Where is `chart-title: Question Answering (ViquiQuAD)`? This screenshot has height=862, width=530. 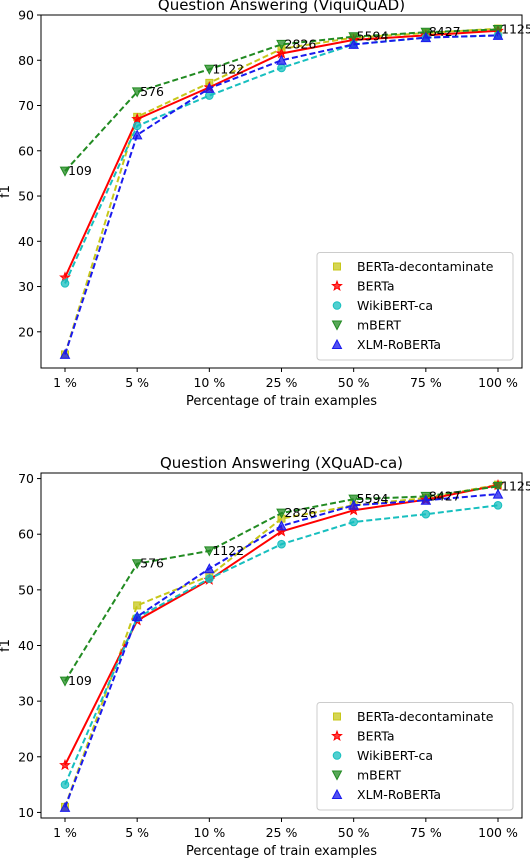 chart-title: Question Answering (ViquiQuAD) is located at coordinates (281, 7).